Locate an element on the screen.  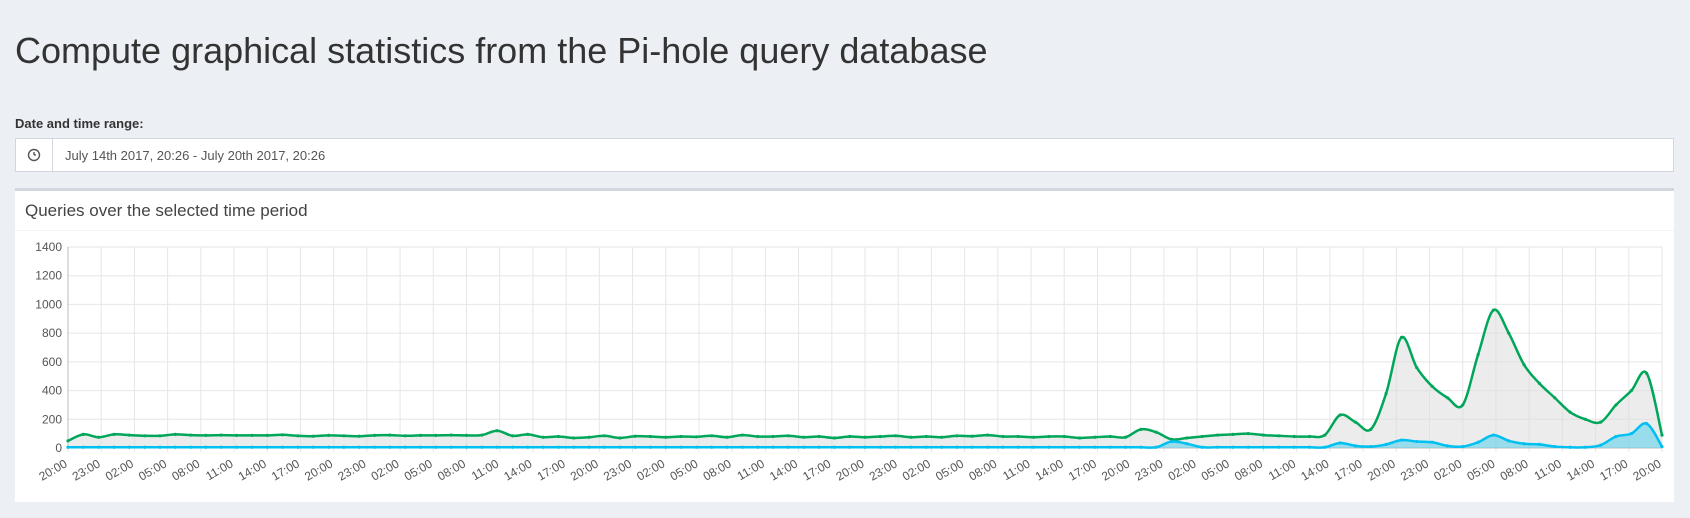
x-tick-label: 05:00 is located at coordinates (418, 469).